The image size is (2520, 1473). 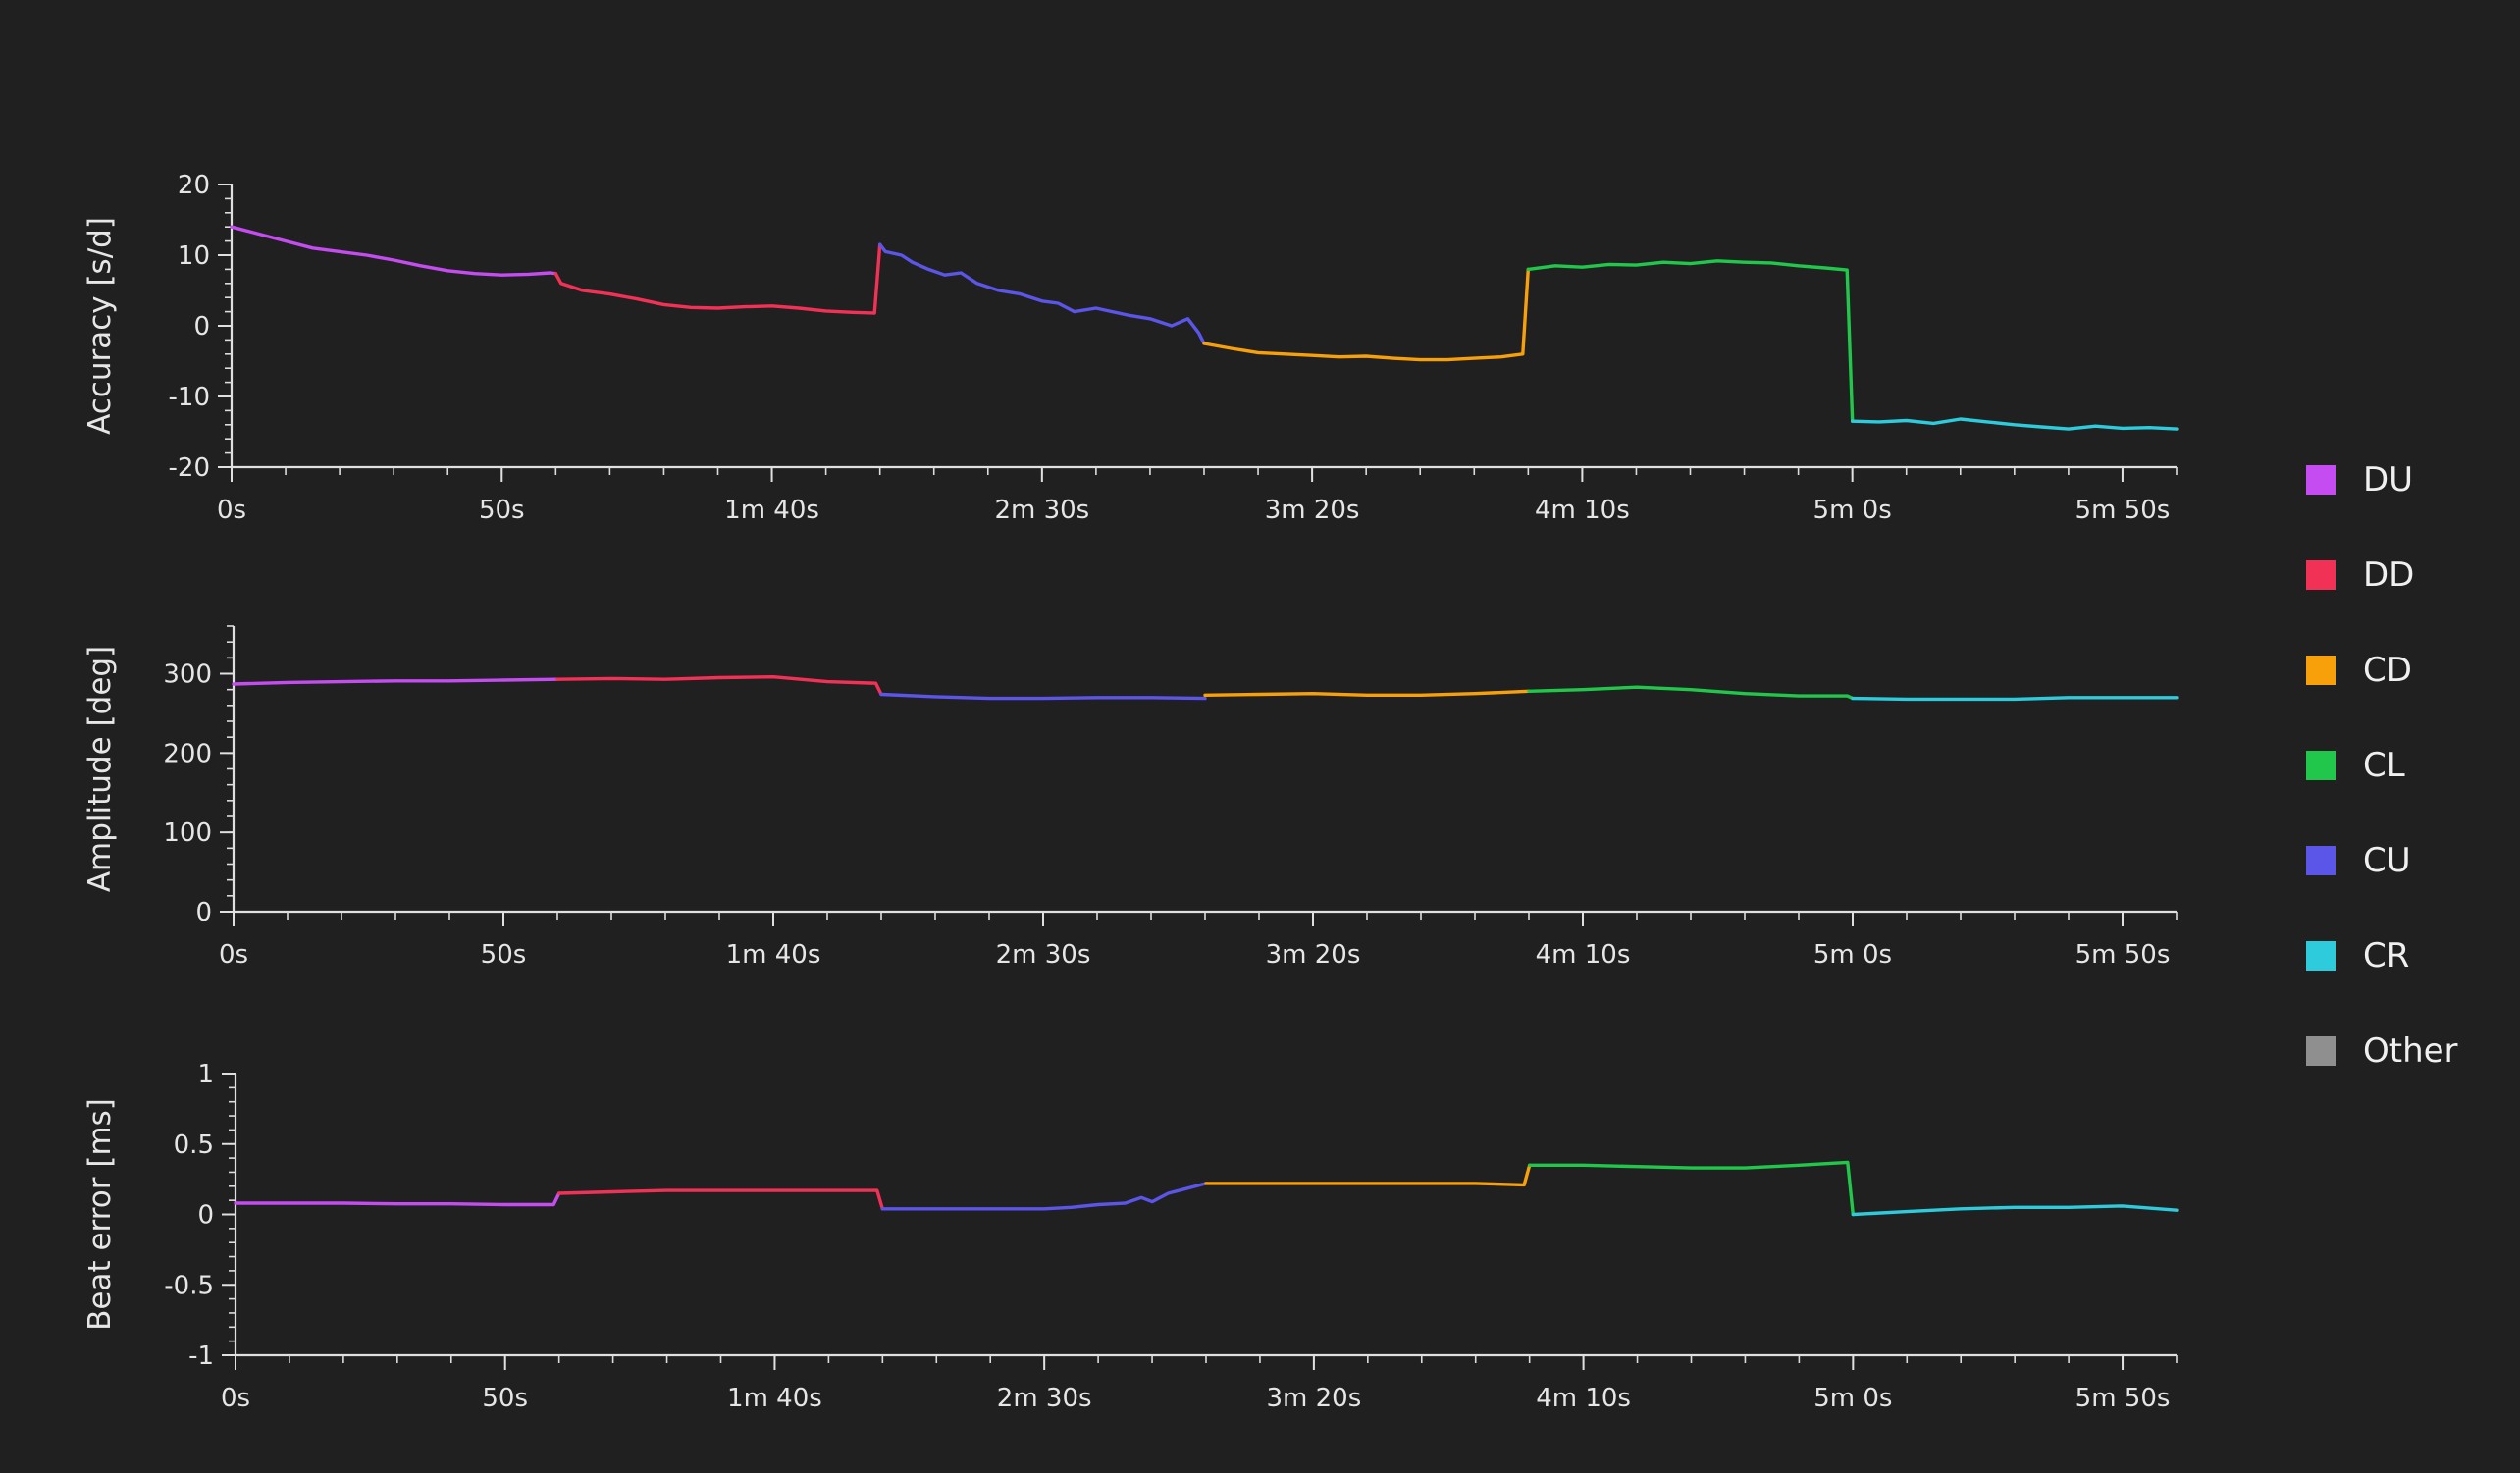 I want to click on y-tick-label: -1, so click(x=201, y=1356).